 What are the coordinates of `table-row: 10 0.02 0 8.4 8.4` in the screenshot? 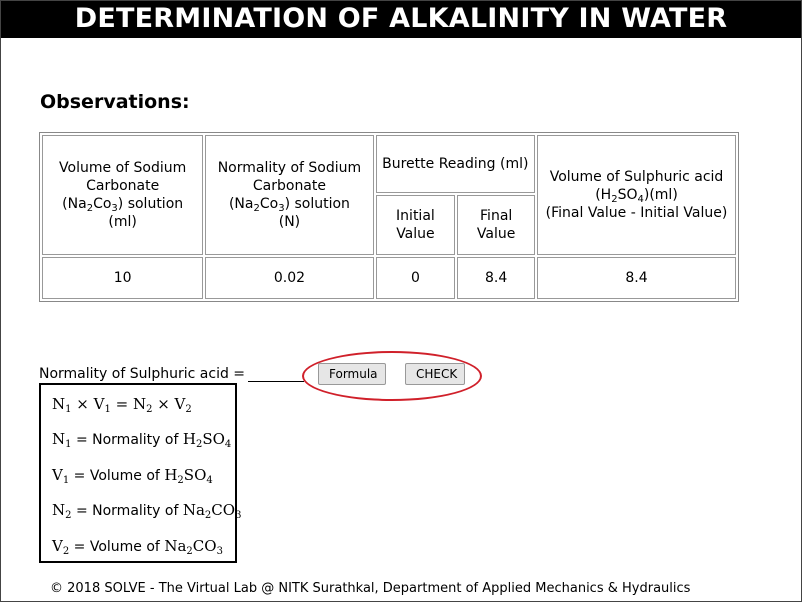 It's located at (389, 278).